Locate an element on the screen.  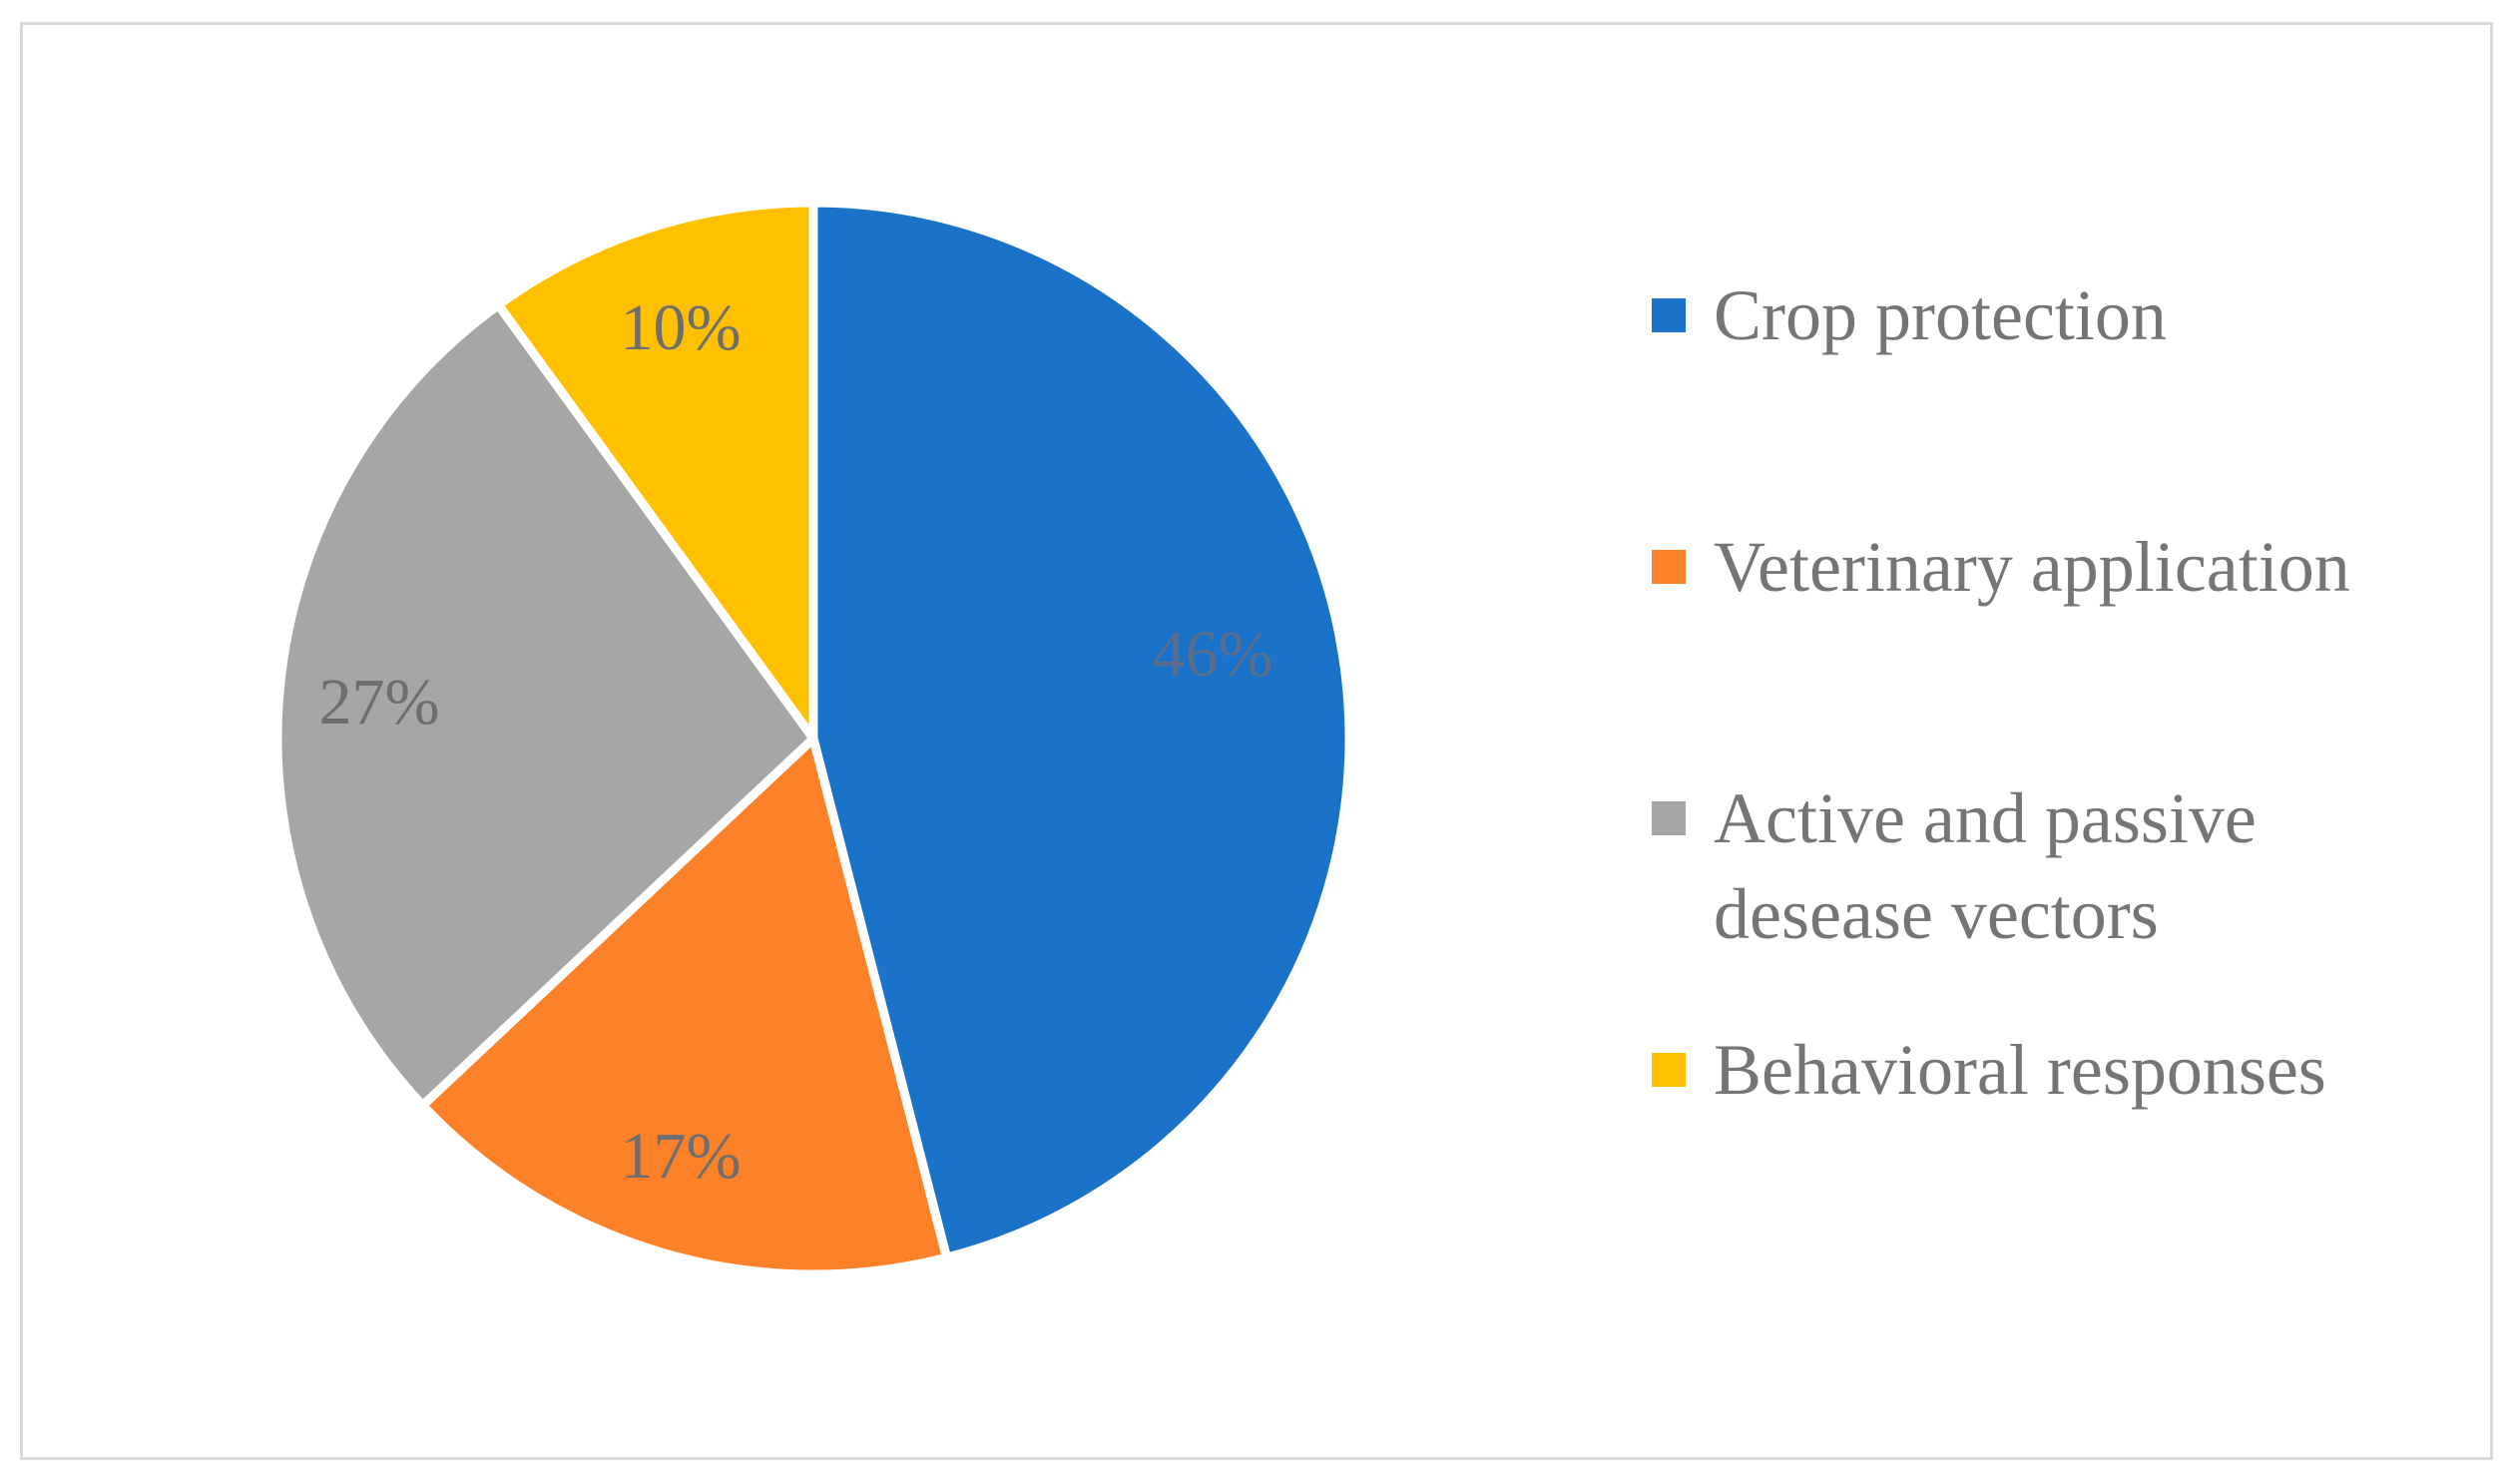
pie-slice-active-and-passive-desease-vectors is located at coordinates (545, 705).